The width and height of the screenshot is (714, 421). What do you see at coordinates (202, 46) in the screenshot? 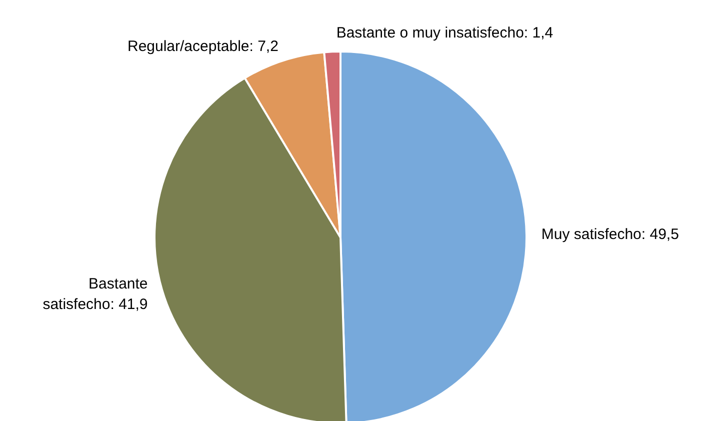
I see `slice-label: Regular/aceptable: 7,2` at bounding box center [202, 46].